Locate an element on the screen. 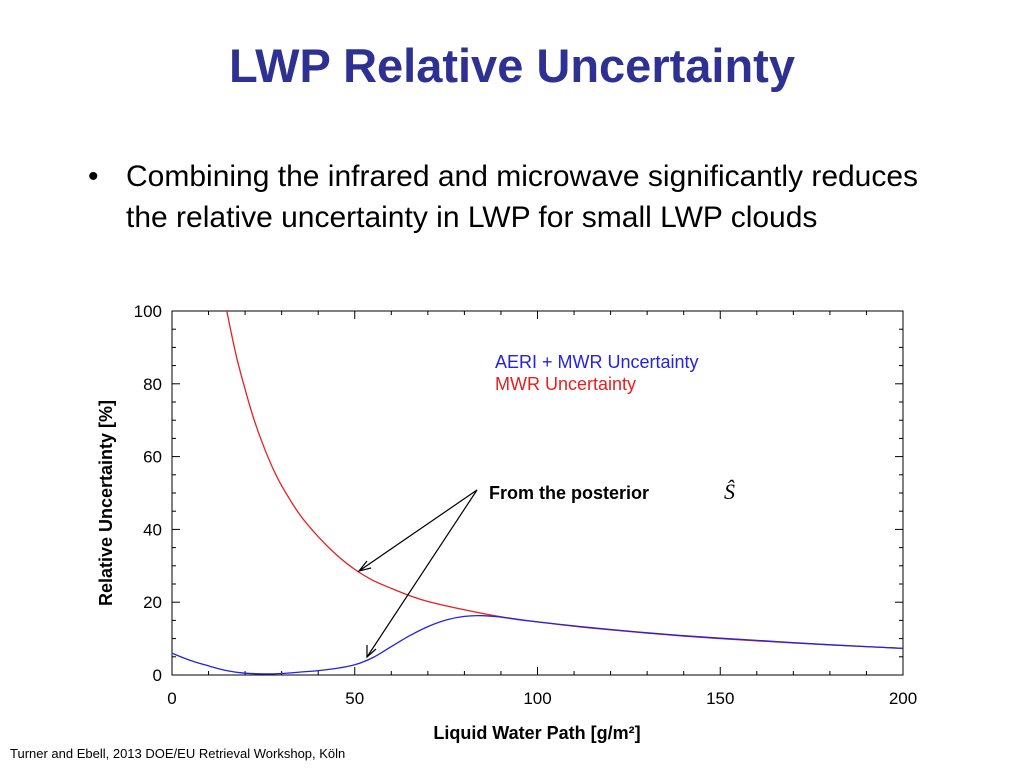 This screenshot has width=1024, height=768. legend-entry-mwr: MWR Uncertainty is located at coordinates (565, 384).